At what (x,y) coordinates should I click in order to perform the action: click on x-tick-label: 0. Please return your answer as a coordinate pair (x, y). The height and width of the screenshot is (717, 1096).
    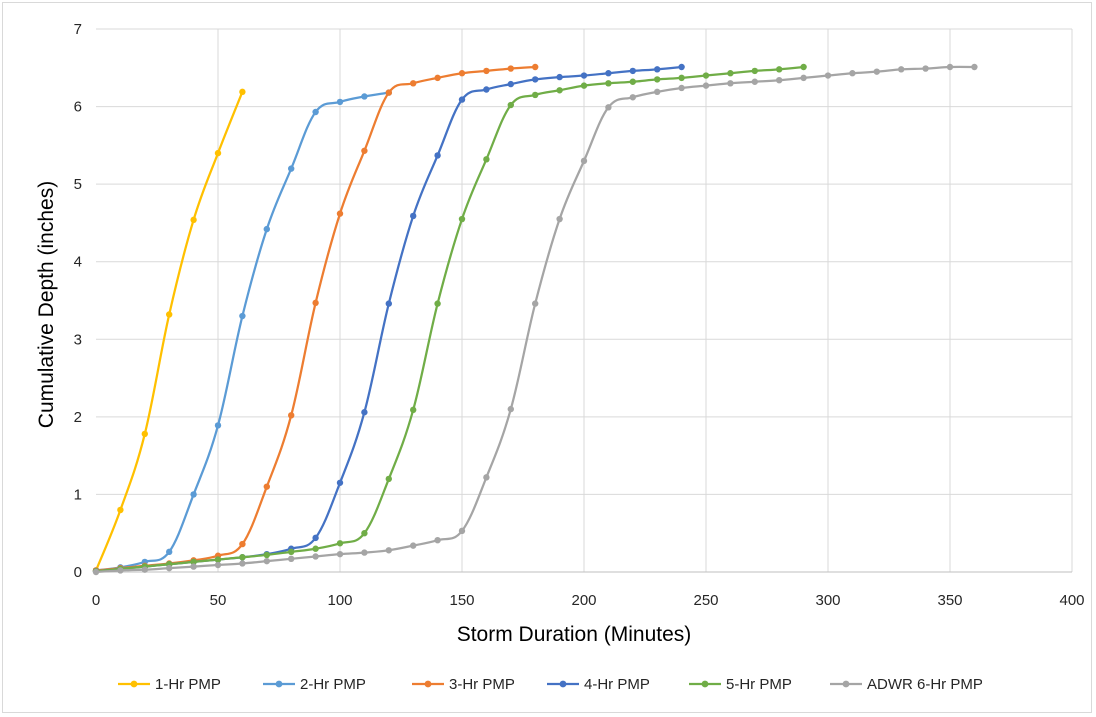
    Looking at the image, I should click on (96, 600).